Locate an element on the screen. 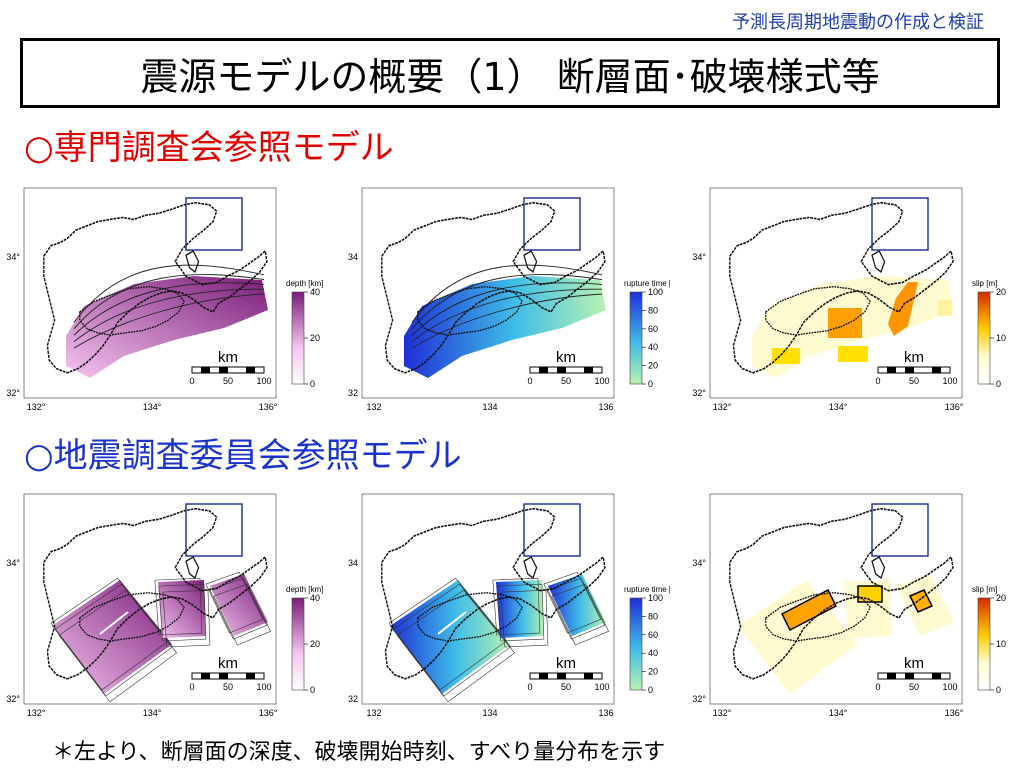  page-title-box: 震源モデルの概要（1） 断層面･破壊様式等 is located at coordinates (510, 73).